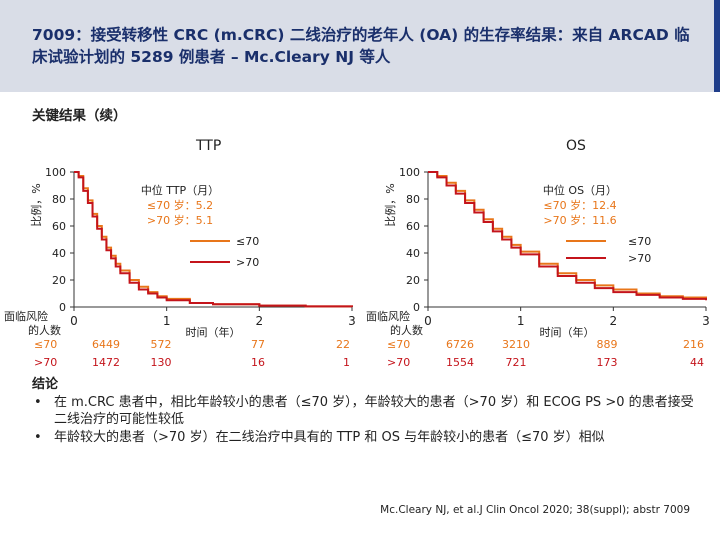 This screenshot has height=540, width=720. What do you see at coordinates (607, 362) in the screenshot?
I see `risk-count: 173` at bounding box center [607, 362].